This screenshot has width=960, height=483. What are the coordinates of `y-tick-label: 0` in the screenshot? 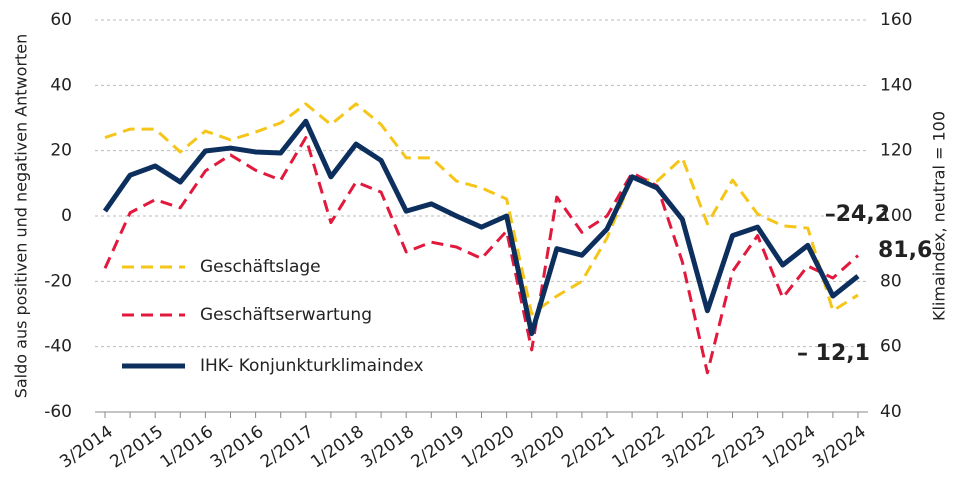 It's located at (66, 216).